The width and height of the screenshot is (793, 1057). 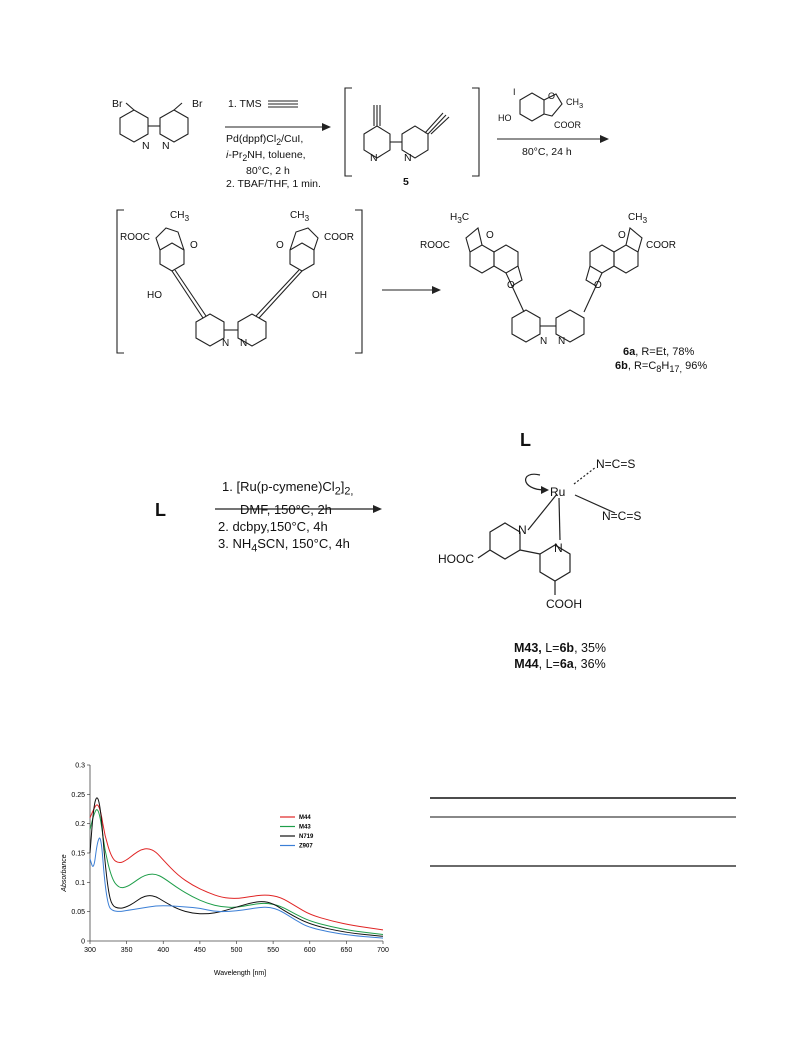 I want to click on step3-line-1: 1. [Ru(p-cymene)Cl2]2,, so click(x=288, y=488).